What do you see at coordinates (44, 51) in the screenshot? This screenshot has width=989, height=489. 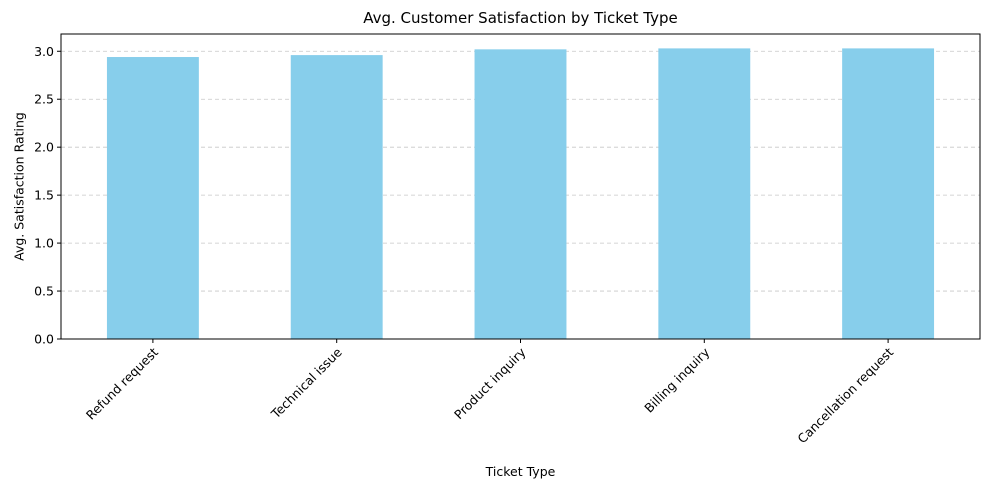 I see `y-tick-label: 3.0` at bounding box center [44, 51].